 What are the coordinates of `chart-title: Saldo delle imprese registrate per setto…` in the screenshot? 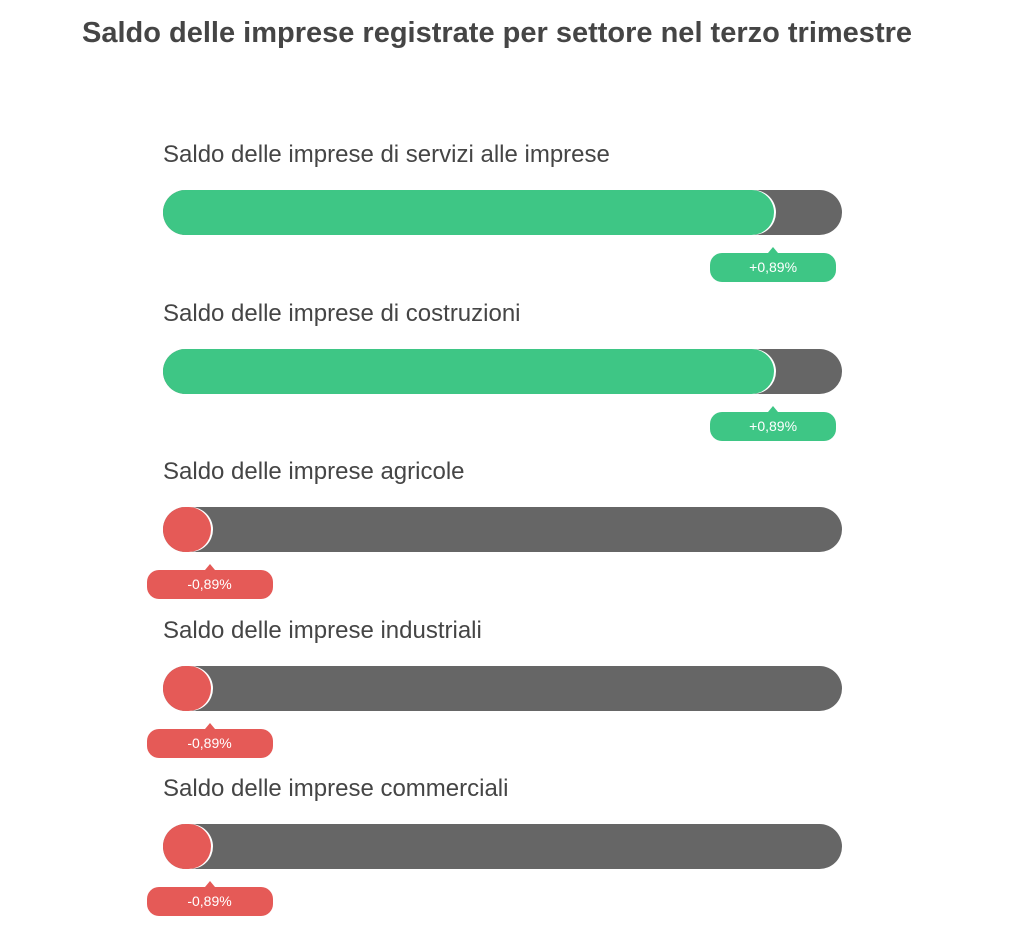 It's located at (497, 33).